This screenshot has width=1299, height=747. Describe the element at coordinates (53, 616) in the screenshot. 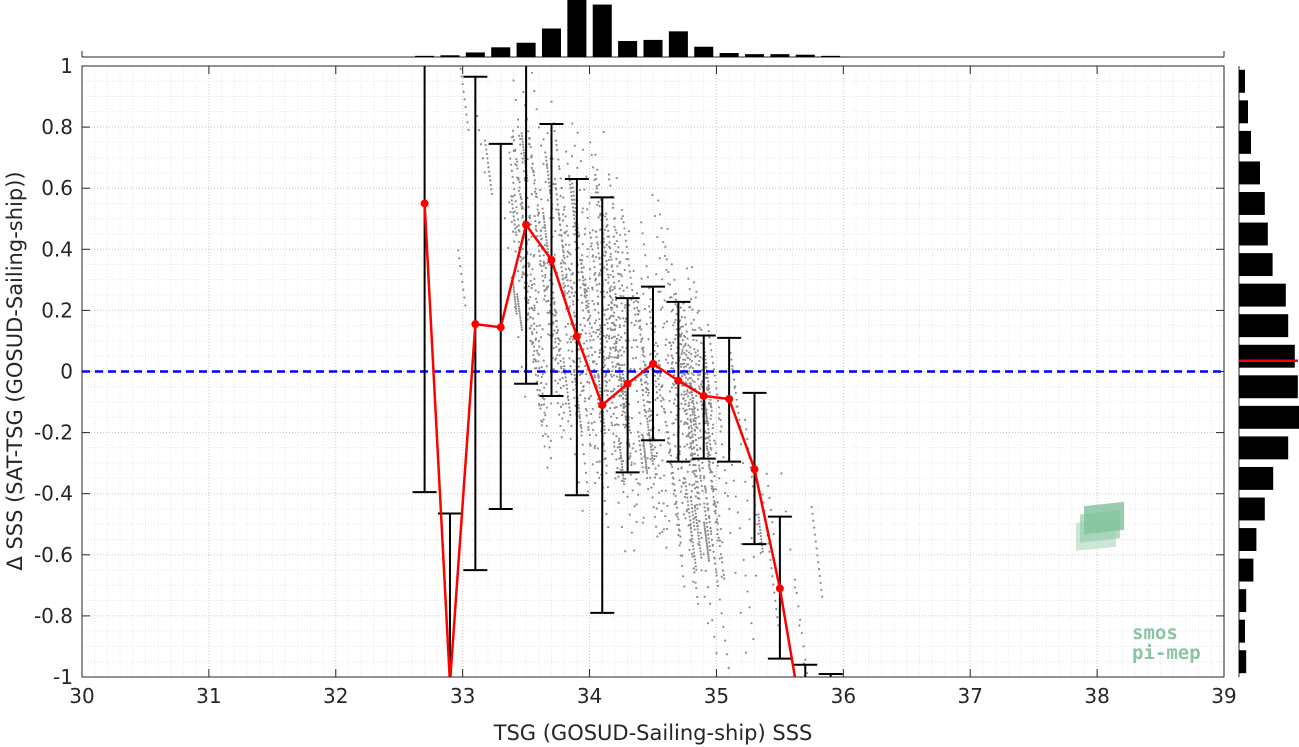

I see `y-tick-label: -0.8` at that location.